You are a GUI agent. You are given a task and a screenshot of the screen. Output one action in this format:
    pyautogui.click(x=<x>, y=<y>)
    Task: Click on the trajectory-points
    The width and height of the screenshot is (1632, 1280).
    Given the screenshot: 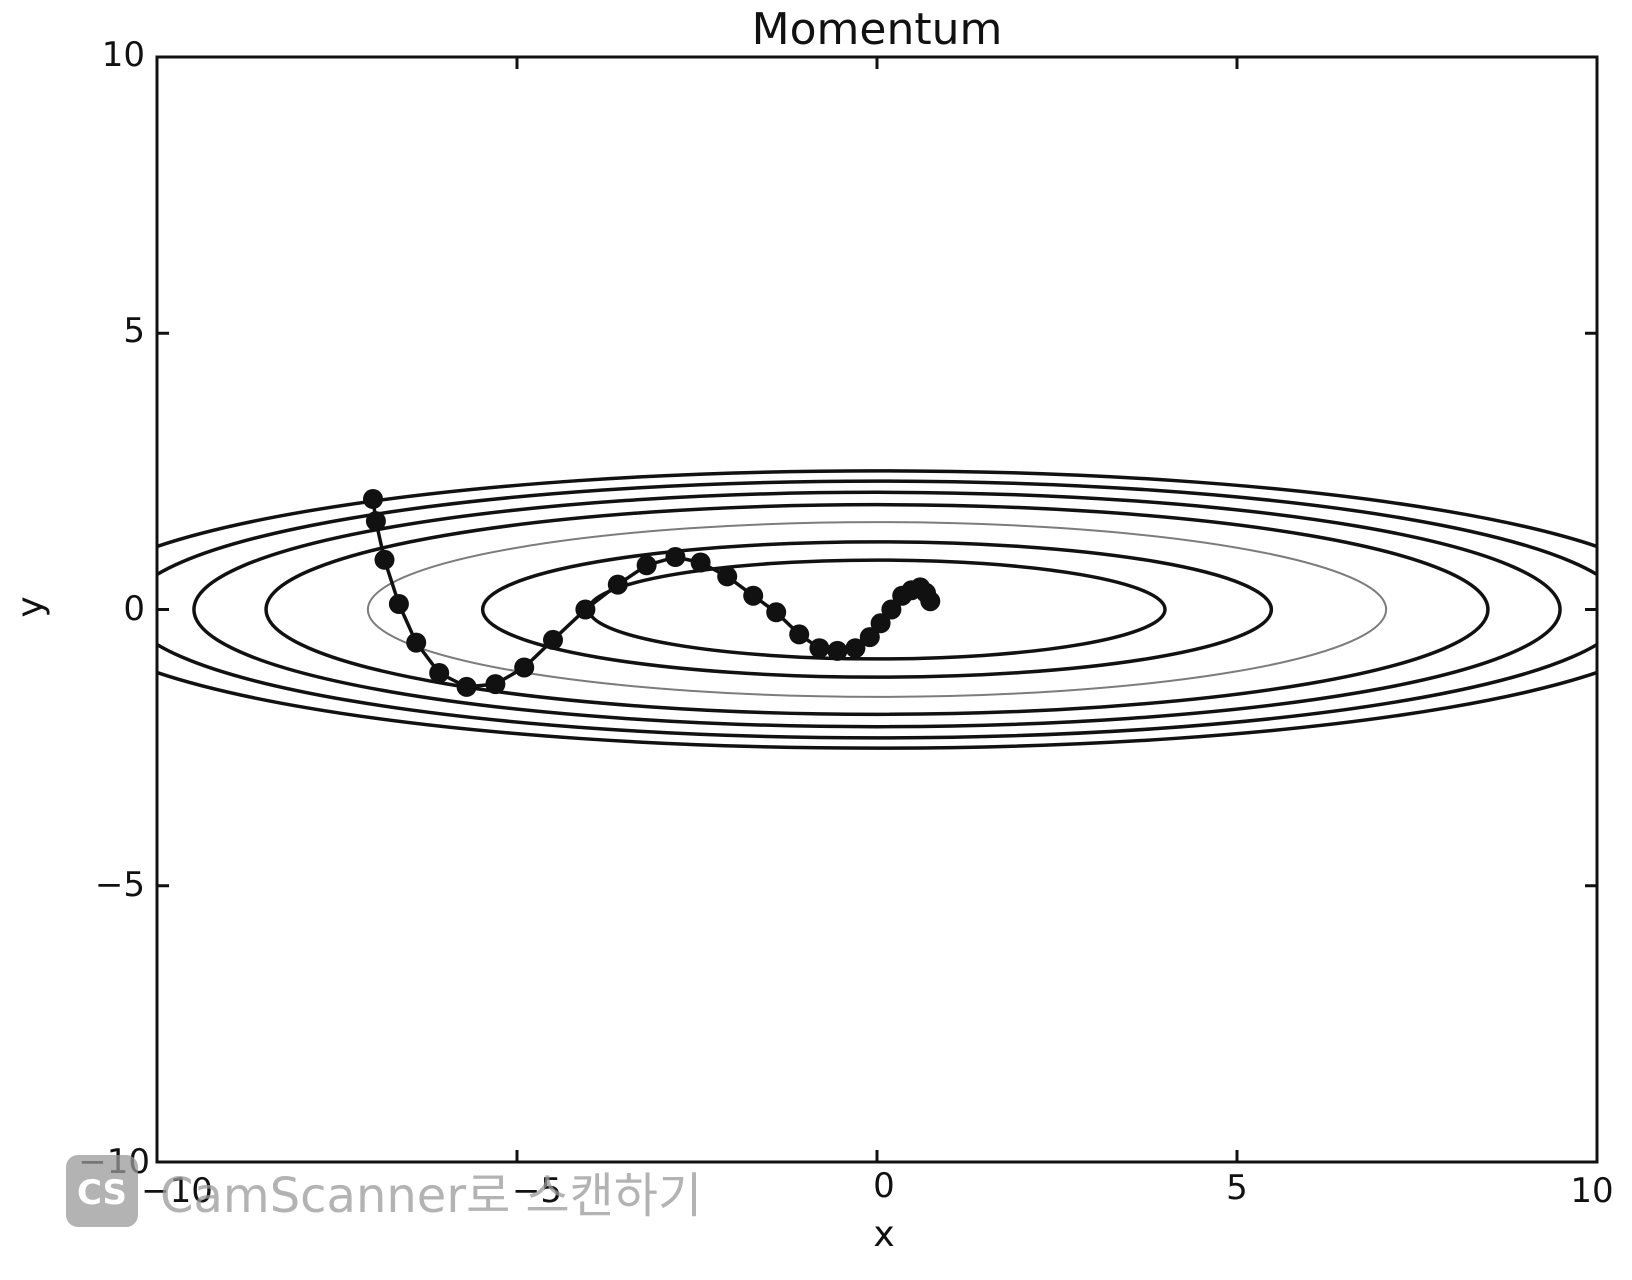 What is the action you would take?
    pyautogui.click(x=652, y=593)
    